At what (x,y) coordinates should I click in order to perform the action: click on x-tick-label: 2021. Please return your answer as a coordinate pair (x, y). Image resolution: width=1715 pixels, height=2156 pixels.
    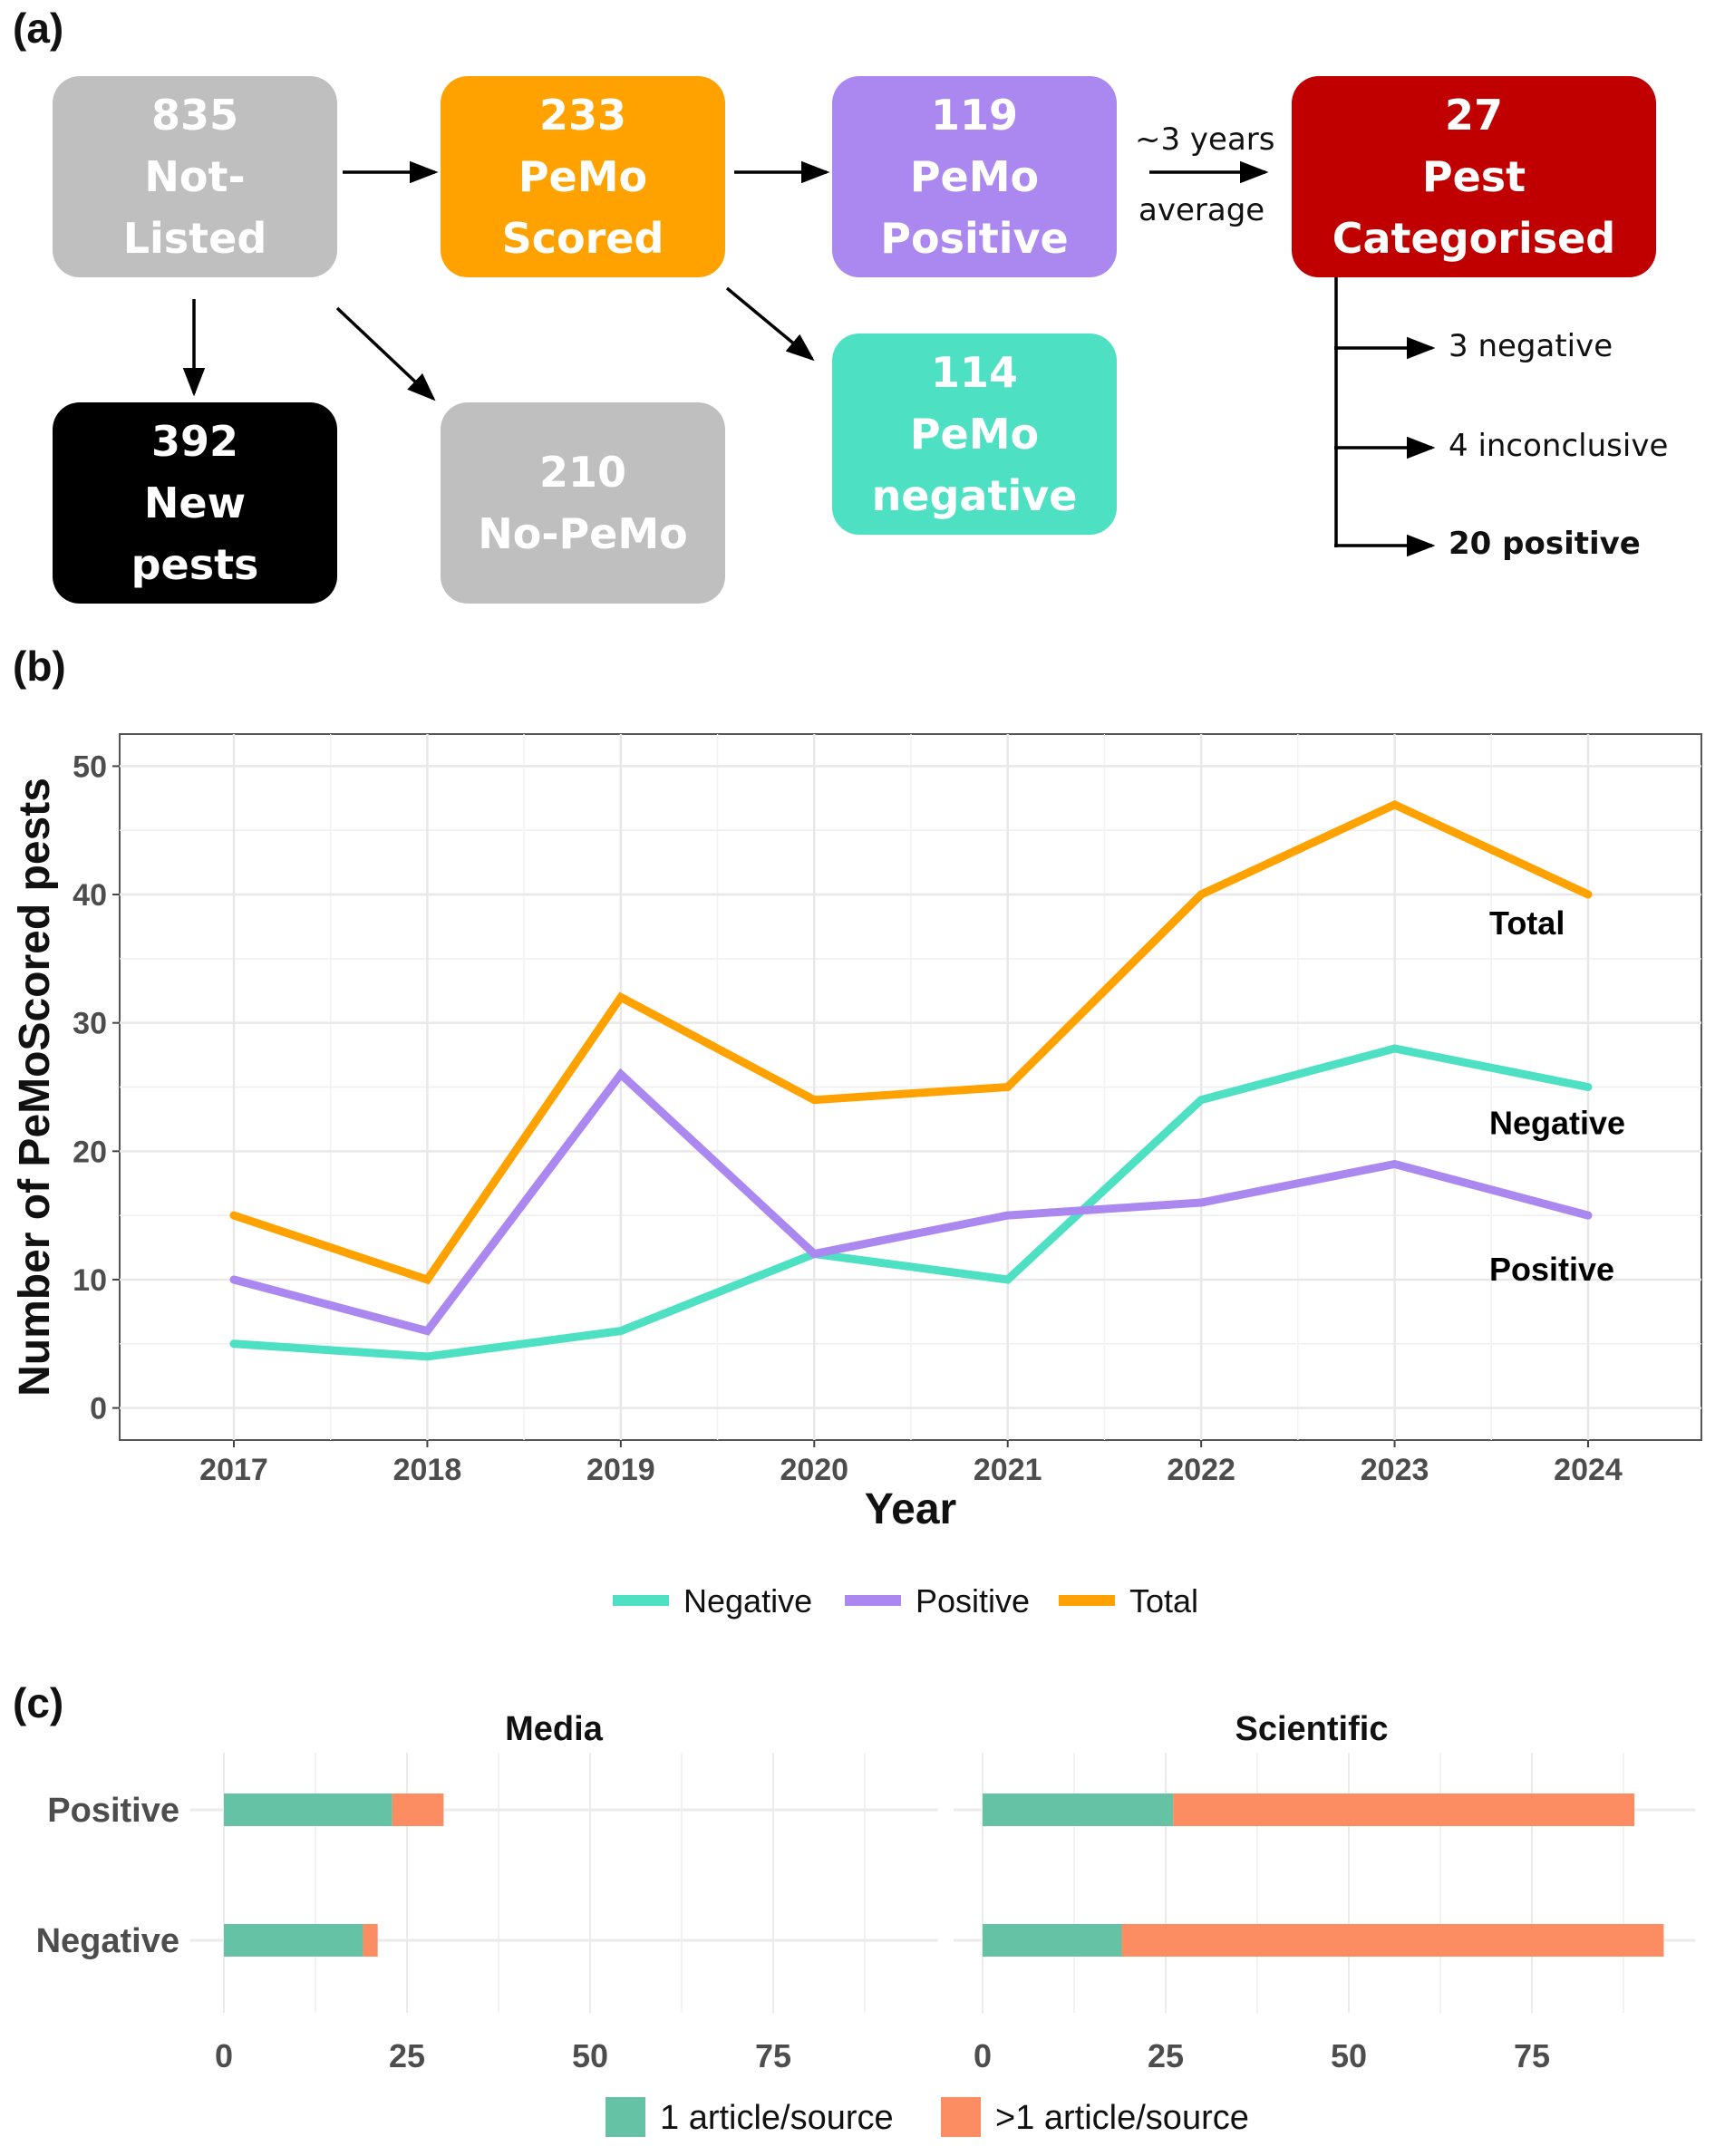
    Looking at the image, I should click on (1008, 1470).